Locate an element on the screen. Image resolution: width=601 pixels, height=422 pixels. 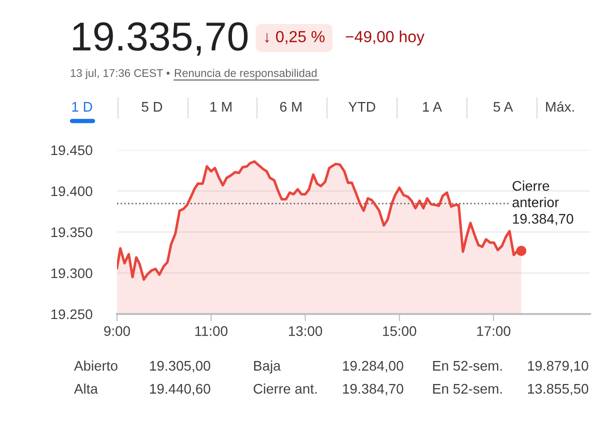
text: 19.384,70 is located at coordinates (373, 390).